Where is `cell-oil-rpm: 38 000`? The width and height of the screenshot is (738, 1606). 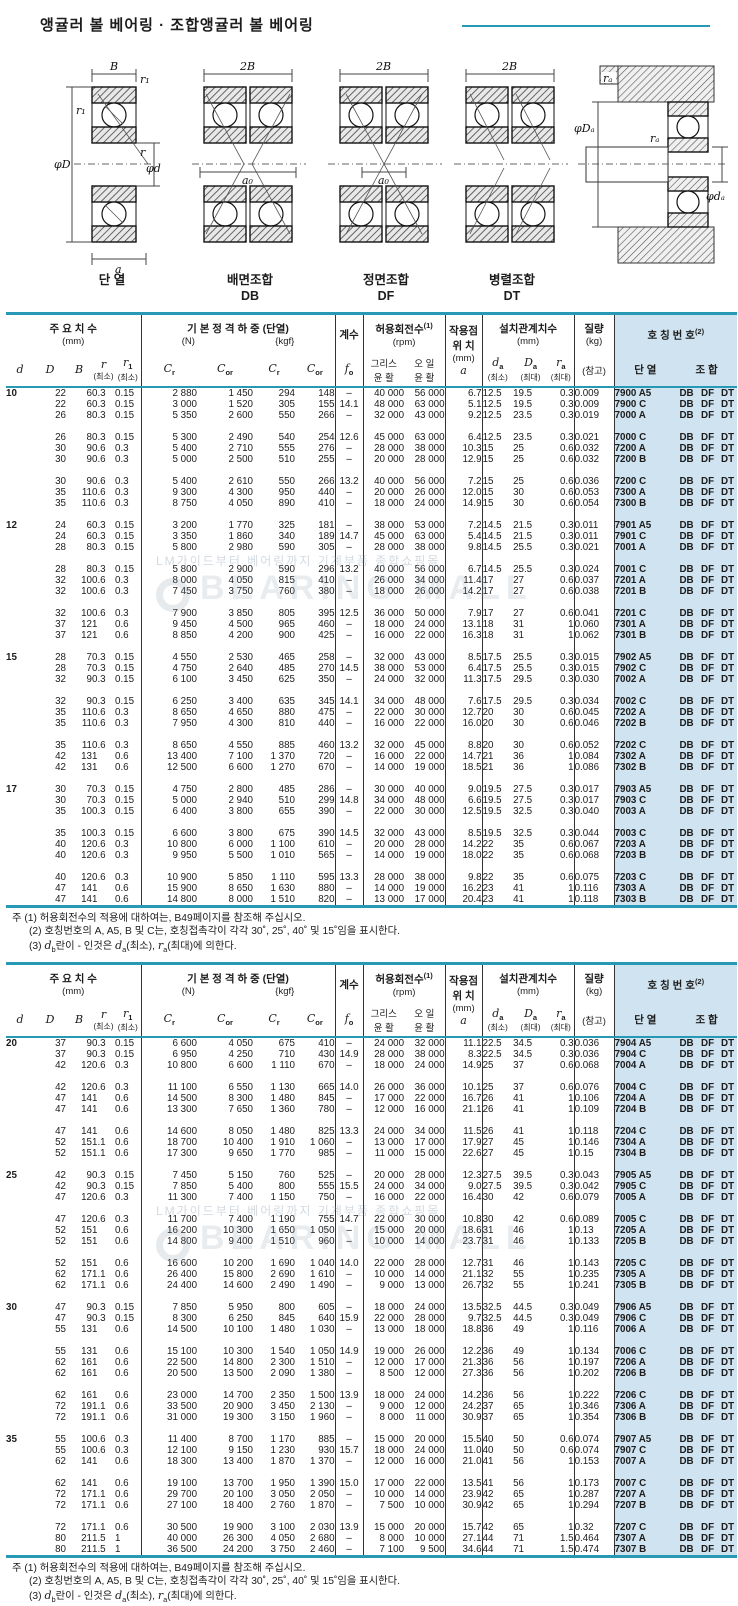 cell-oil-rpm: 38 000 is located at coordinates (425, 547).